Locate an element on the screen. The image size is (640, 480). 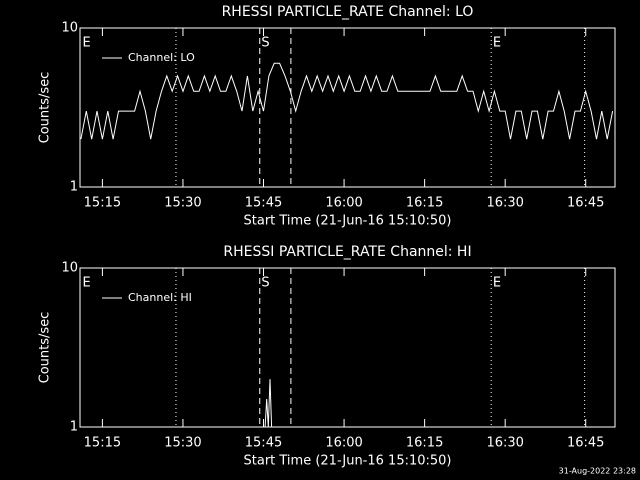
chart-title: RHESSI PARTICLE_RATE Channel: LO is located at coordinates (348, 12).